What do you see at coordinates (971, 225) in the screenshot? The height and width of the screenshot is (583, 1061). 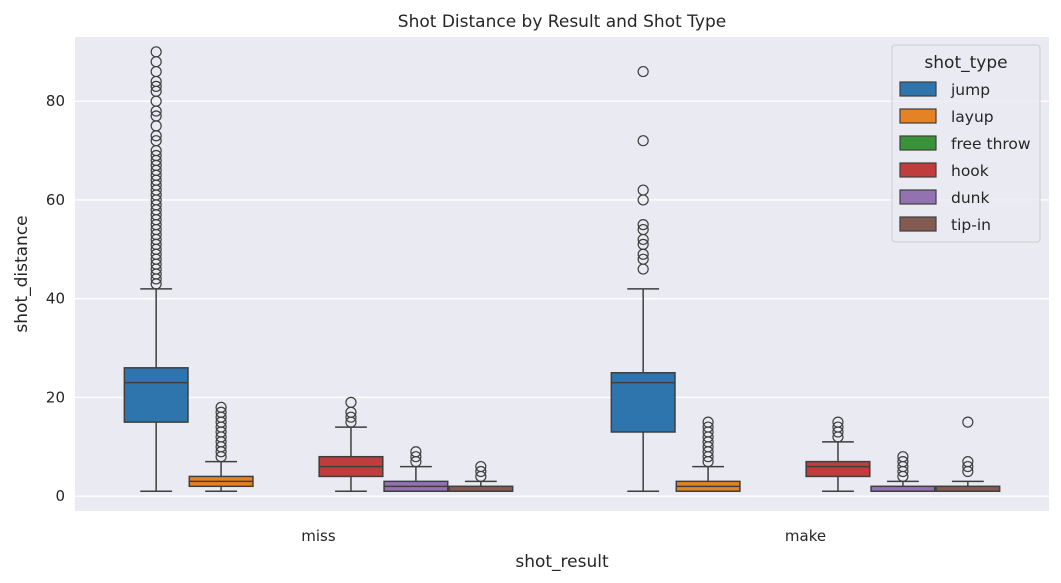 I see `legend-label: tip-in` at bounding box center [971, 225].